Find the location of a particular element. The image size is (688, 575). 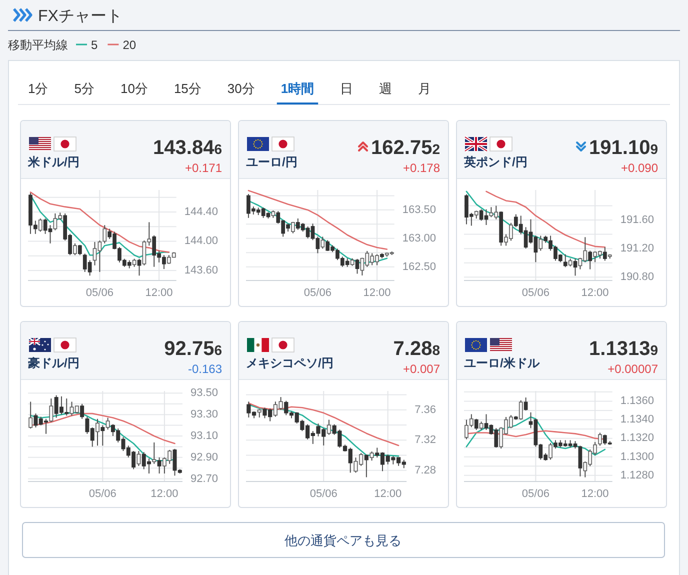

y-tick-label: 144.00 is located at coordinates (201, 241).